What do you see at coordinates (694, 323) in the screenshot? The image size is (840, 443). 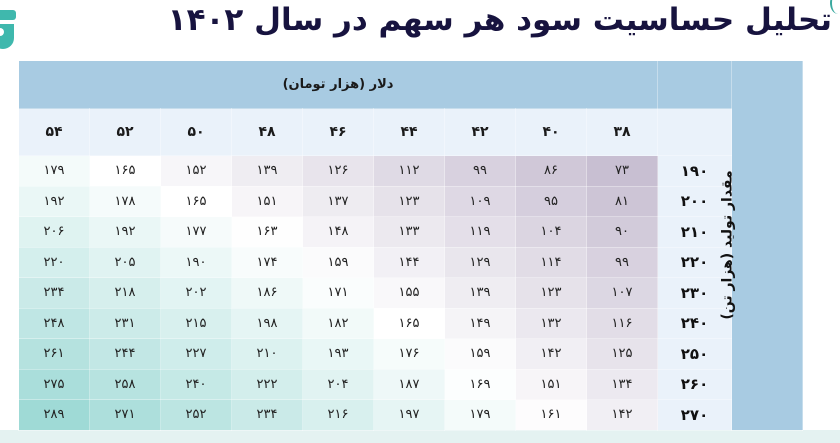 I see `row-header: ۲۴۰` at bounding box center [694, 323].